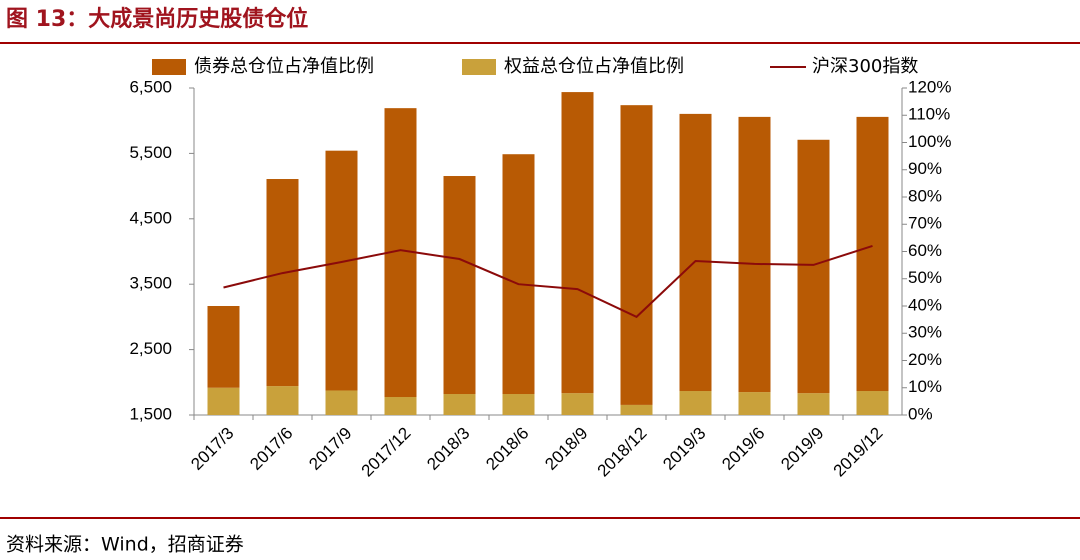  I want to click on y2-tick-label: 60%, so click(925, 250).